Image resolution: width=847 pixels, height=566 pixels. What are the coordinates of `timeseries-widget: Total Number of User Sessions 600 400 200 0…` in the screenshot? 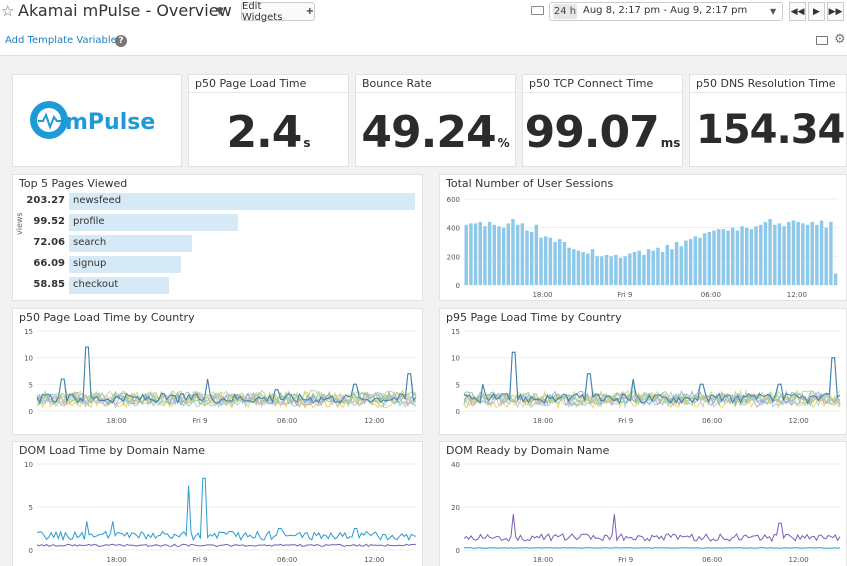 It's located at (643, 237).